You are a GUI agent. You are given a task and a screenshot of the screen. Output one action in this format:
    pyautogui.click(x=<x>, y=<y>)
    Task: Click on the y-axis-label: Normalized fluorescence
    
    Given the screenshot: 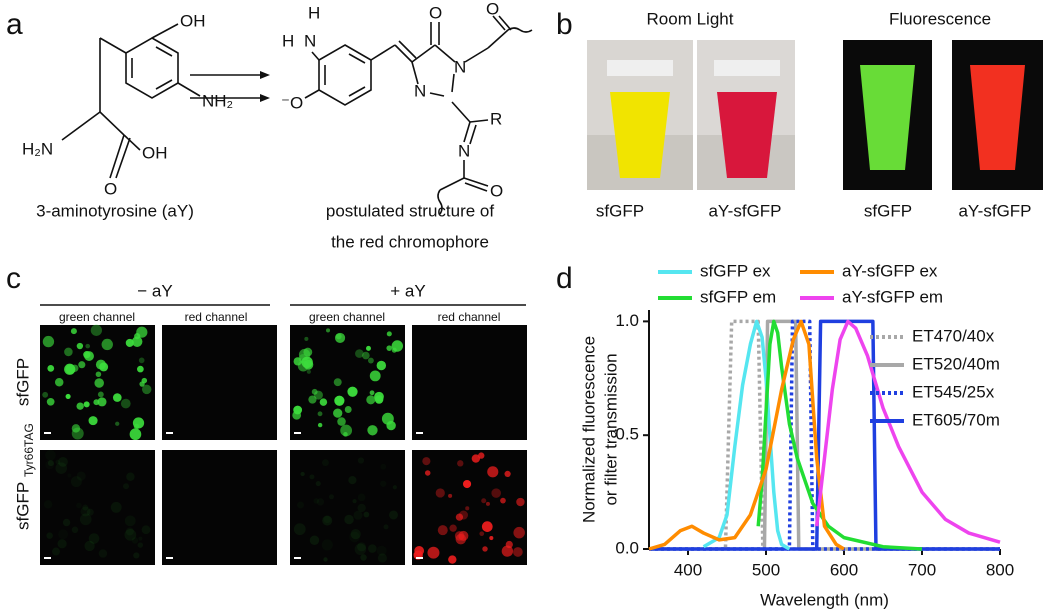 What is the action you would take?
    pyautogui.click(x=588, y=429)
    